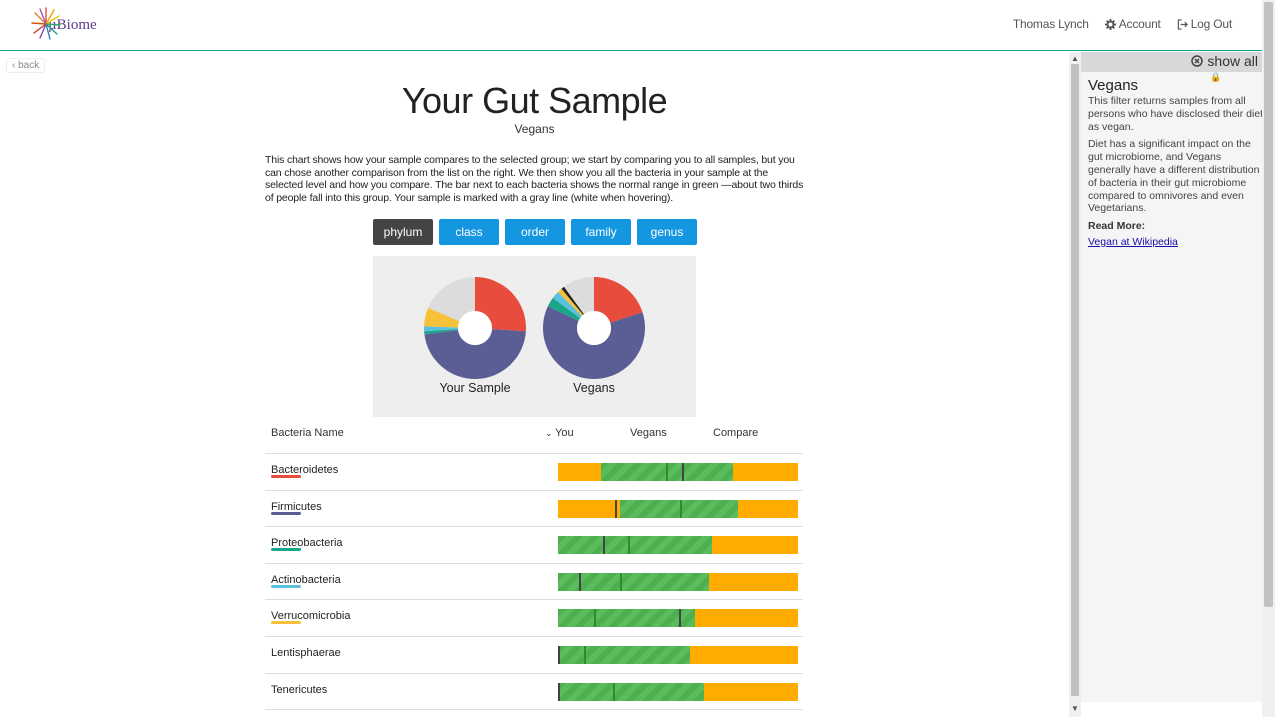  Describe the element at coordinates (648, 433) in the screenshot. I see `header-vegans: Vegans` at that location.